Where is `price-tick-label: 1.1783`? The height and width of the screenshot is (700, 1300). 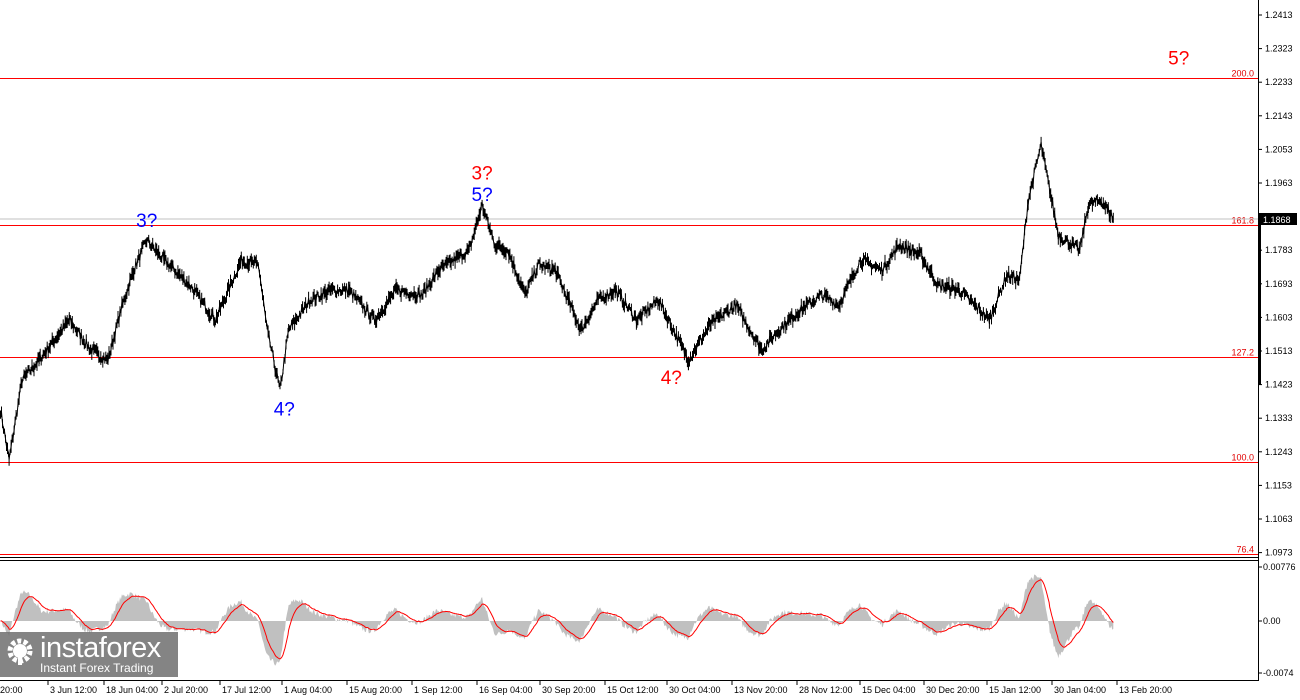
price-tick-label: 1.1783 is located at coordinates (1279, 250).